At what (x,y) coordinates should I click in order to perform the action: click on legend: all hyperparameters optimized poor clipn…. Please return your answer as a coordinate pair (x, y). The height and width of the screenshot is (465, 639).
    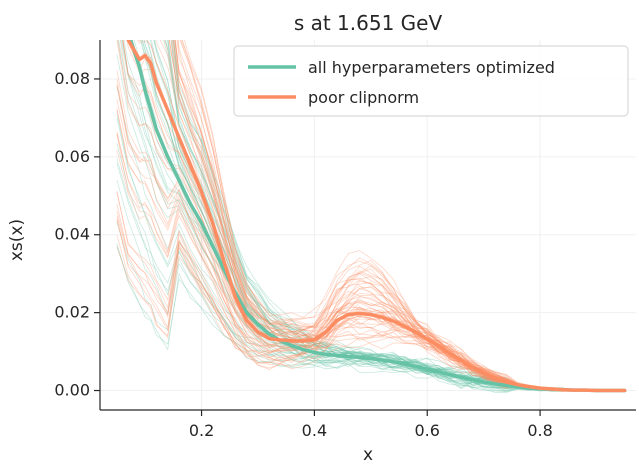
    Looking at the image, I should click on (431, 81).